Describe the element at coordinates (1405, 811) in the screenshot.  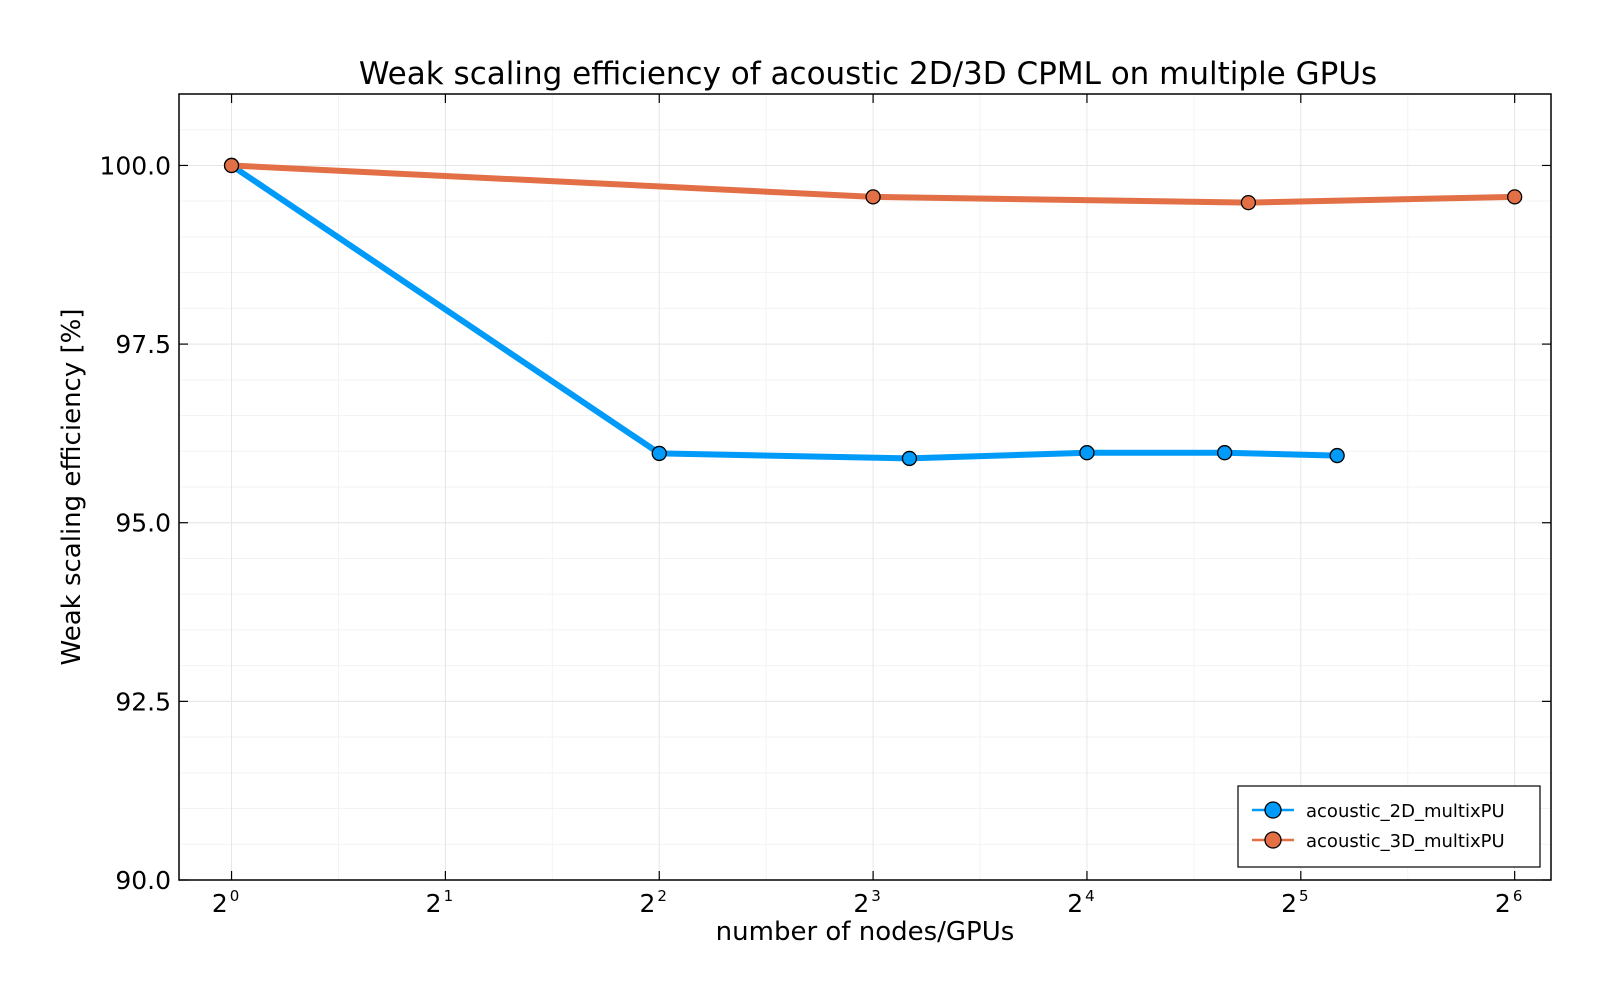
I see `legend-label: acoustic_2D_multixPU` at that location.